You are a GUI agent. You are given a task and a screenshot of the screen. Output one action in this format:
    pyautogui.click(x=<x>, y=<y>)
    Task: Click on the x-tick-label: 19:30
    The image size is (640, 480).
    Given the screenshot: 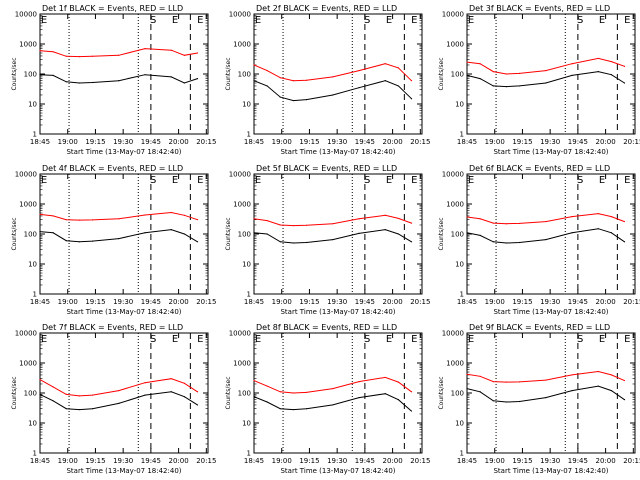 What is the action you would take?
    pyautogui.click(x=123, y=461)
    